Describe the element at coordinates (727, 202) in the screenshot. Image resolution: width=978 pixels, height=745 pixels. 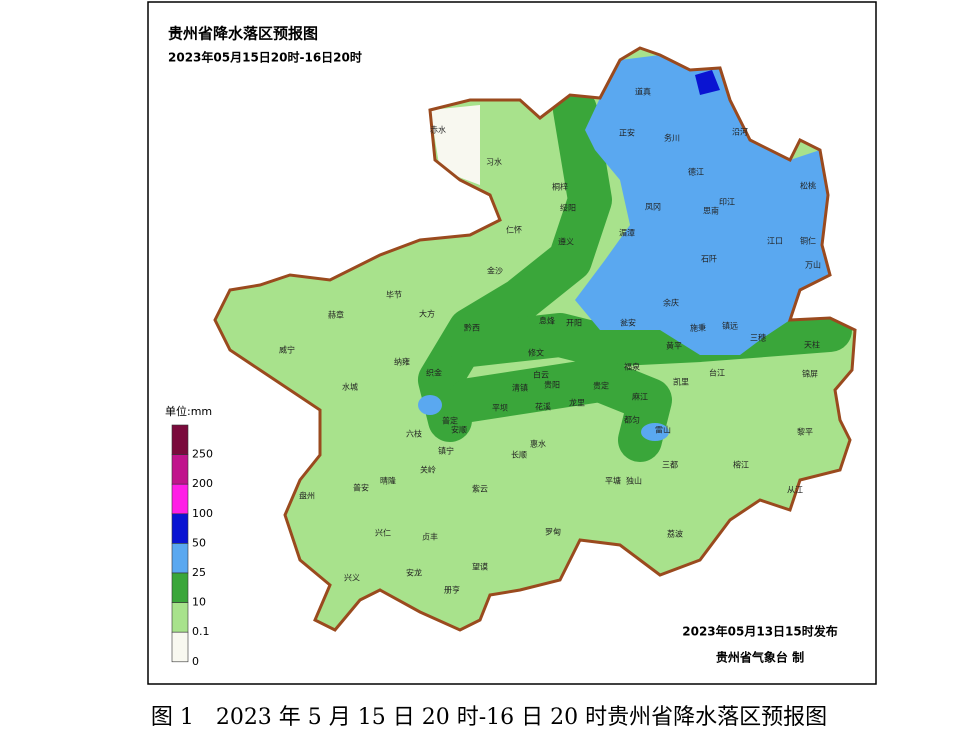
I see `place-name: 印江` at that location.